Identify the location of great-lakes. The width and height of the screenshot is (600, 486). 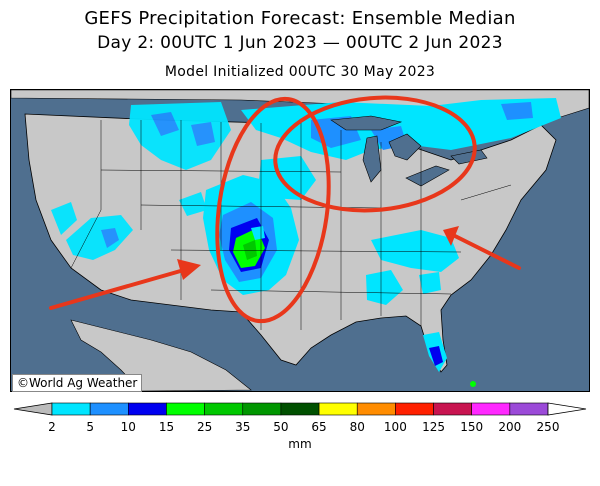
(409, 151).